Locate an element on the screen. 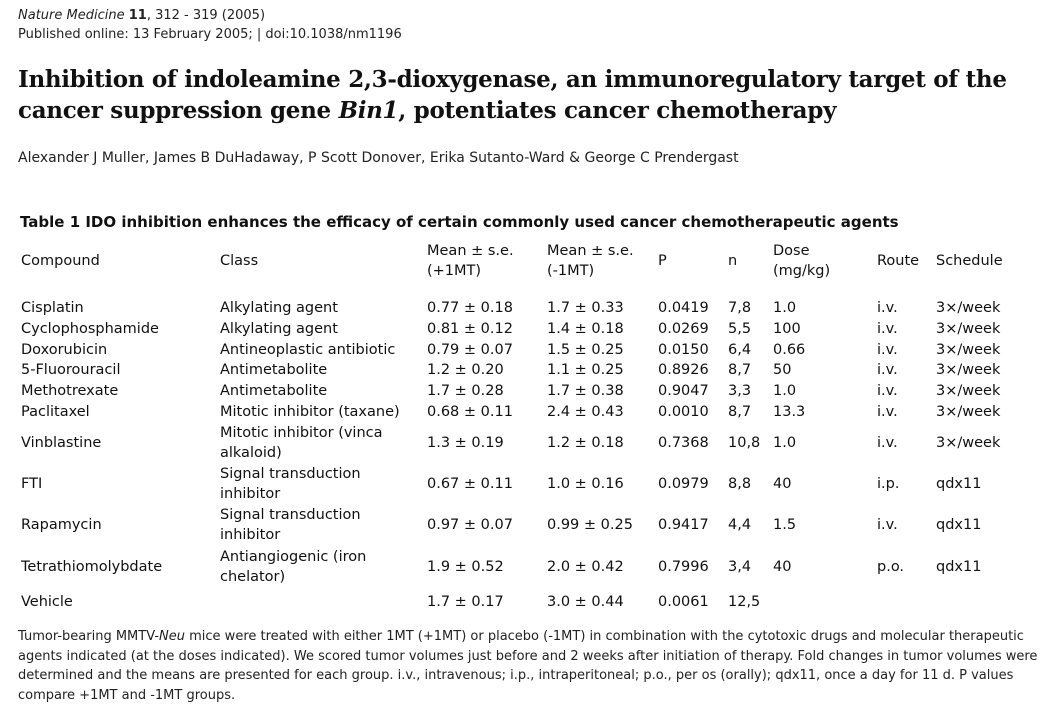 The image size is (1051, 716). cell-compound: Rapamycin is located at coordinates (61, 525).